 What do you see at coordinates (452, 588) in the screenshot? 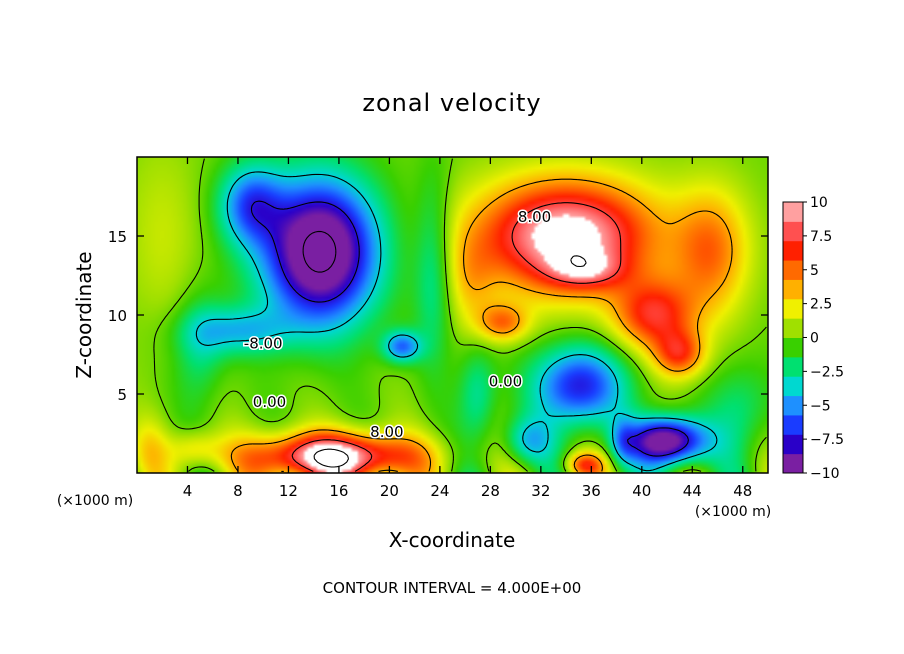
I see `contour-interval-note: CONTOUR INTERVAL = 4.000E+00` at bounding box center [452, 588].